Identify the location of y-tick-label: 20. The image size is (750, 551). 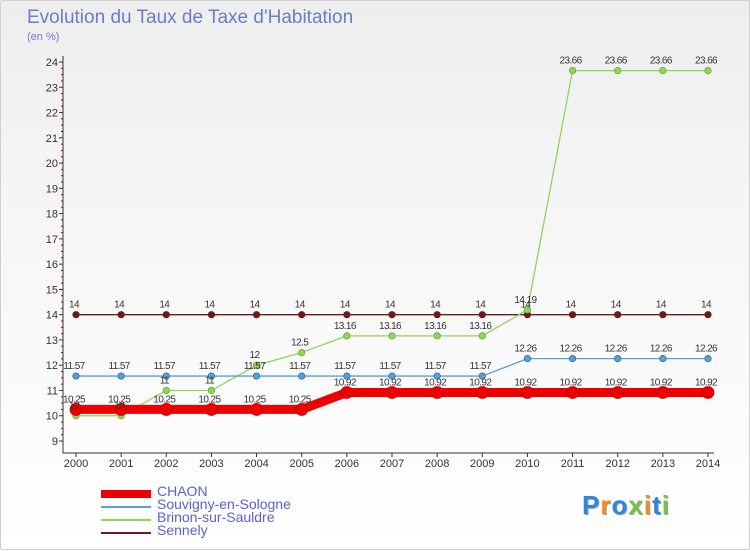
(52, 164).